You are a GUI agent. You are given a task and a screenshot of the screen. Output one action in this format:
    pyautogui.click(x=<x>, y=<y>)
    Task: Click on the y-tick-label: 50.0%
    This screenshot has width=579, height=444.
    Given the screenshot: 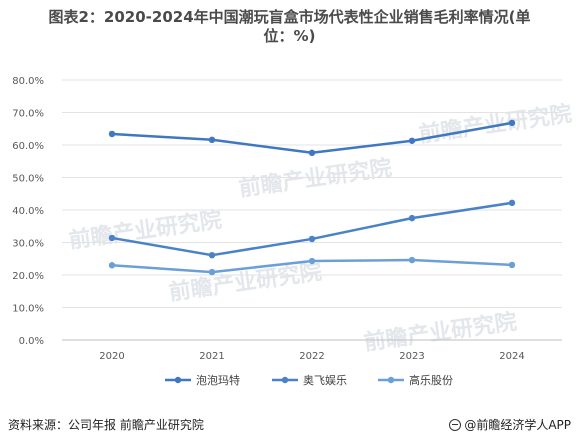 What is the action you would take?
    pyautogui.click(x=28, y=179)
    